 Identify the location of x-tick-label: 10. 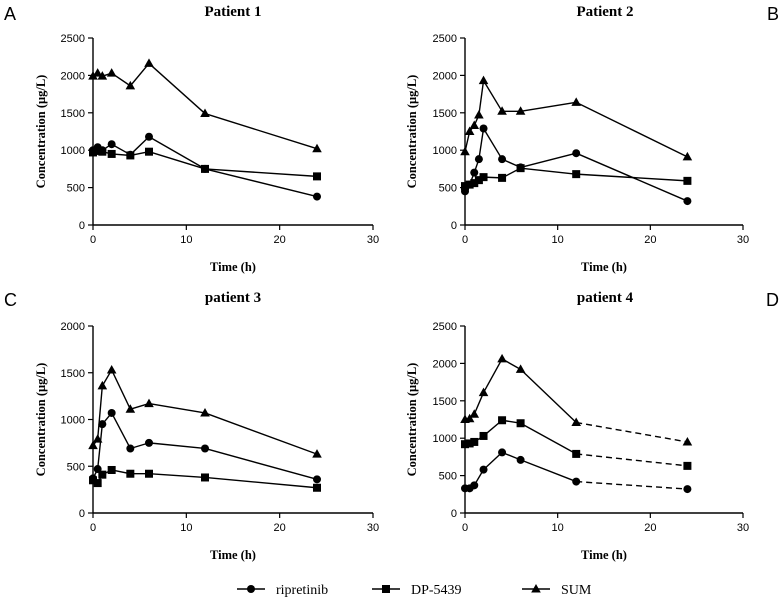
(186, 240).